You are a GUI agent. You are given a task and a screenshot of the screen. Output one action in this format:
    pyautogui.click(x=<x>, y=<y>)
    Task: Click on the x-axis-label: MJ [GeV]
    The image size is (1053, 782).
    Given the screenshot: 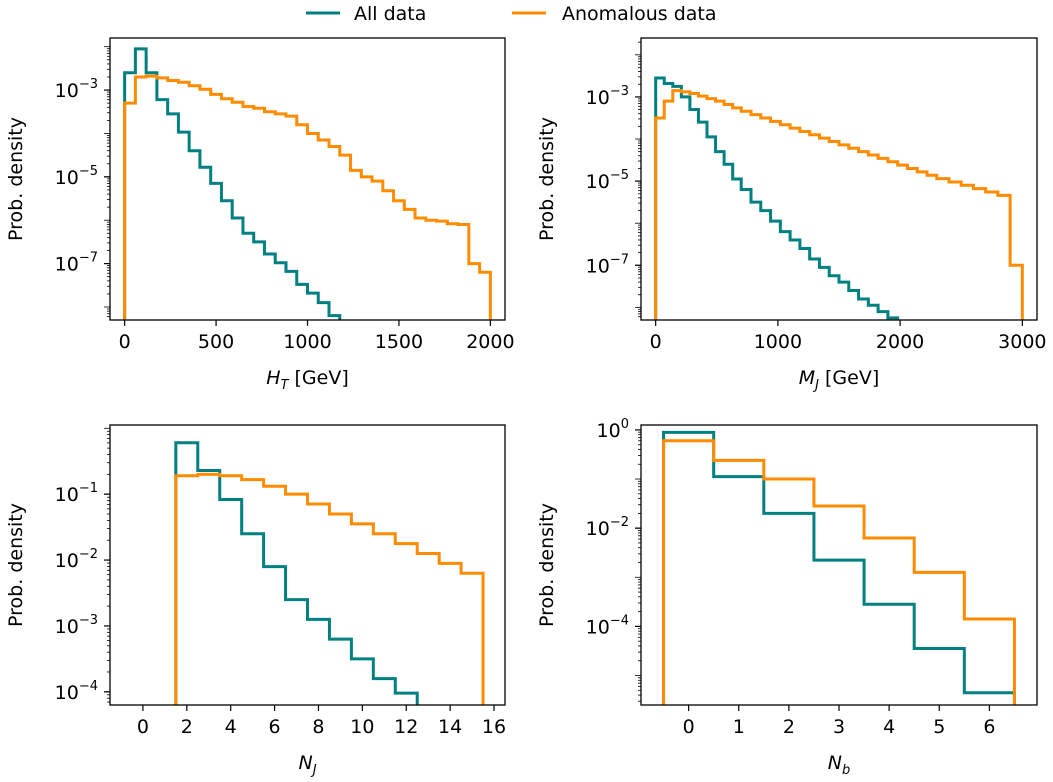 What is the action you would take?
    pyautogui.click(x=839, y=380)
    